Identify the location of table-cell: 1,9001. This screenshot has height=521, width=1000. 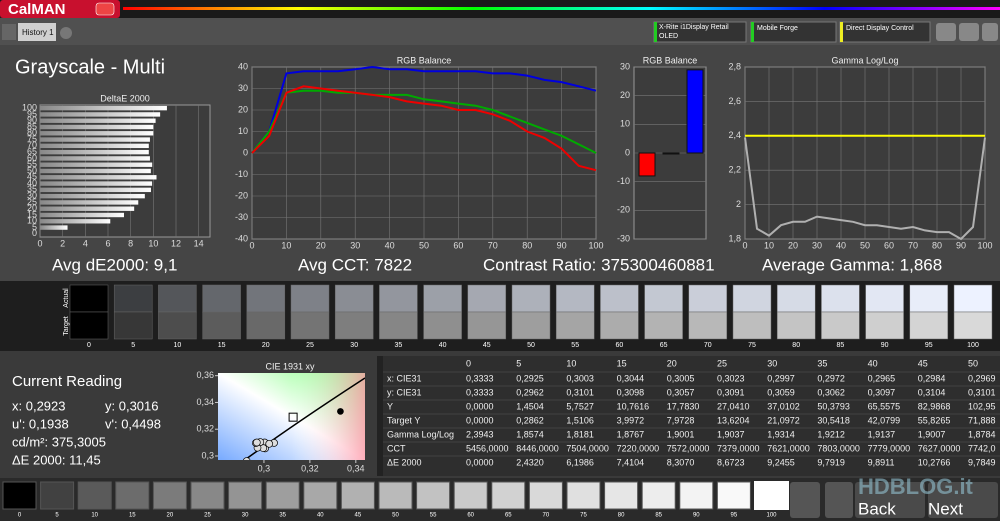
(681, 434).